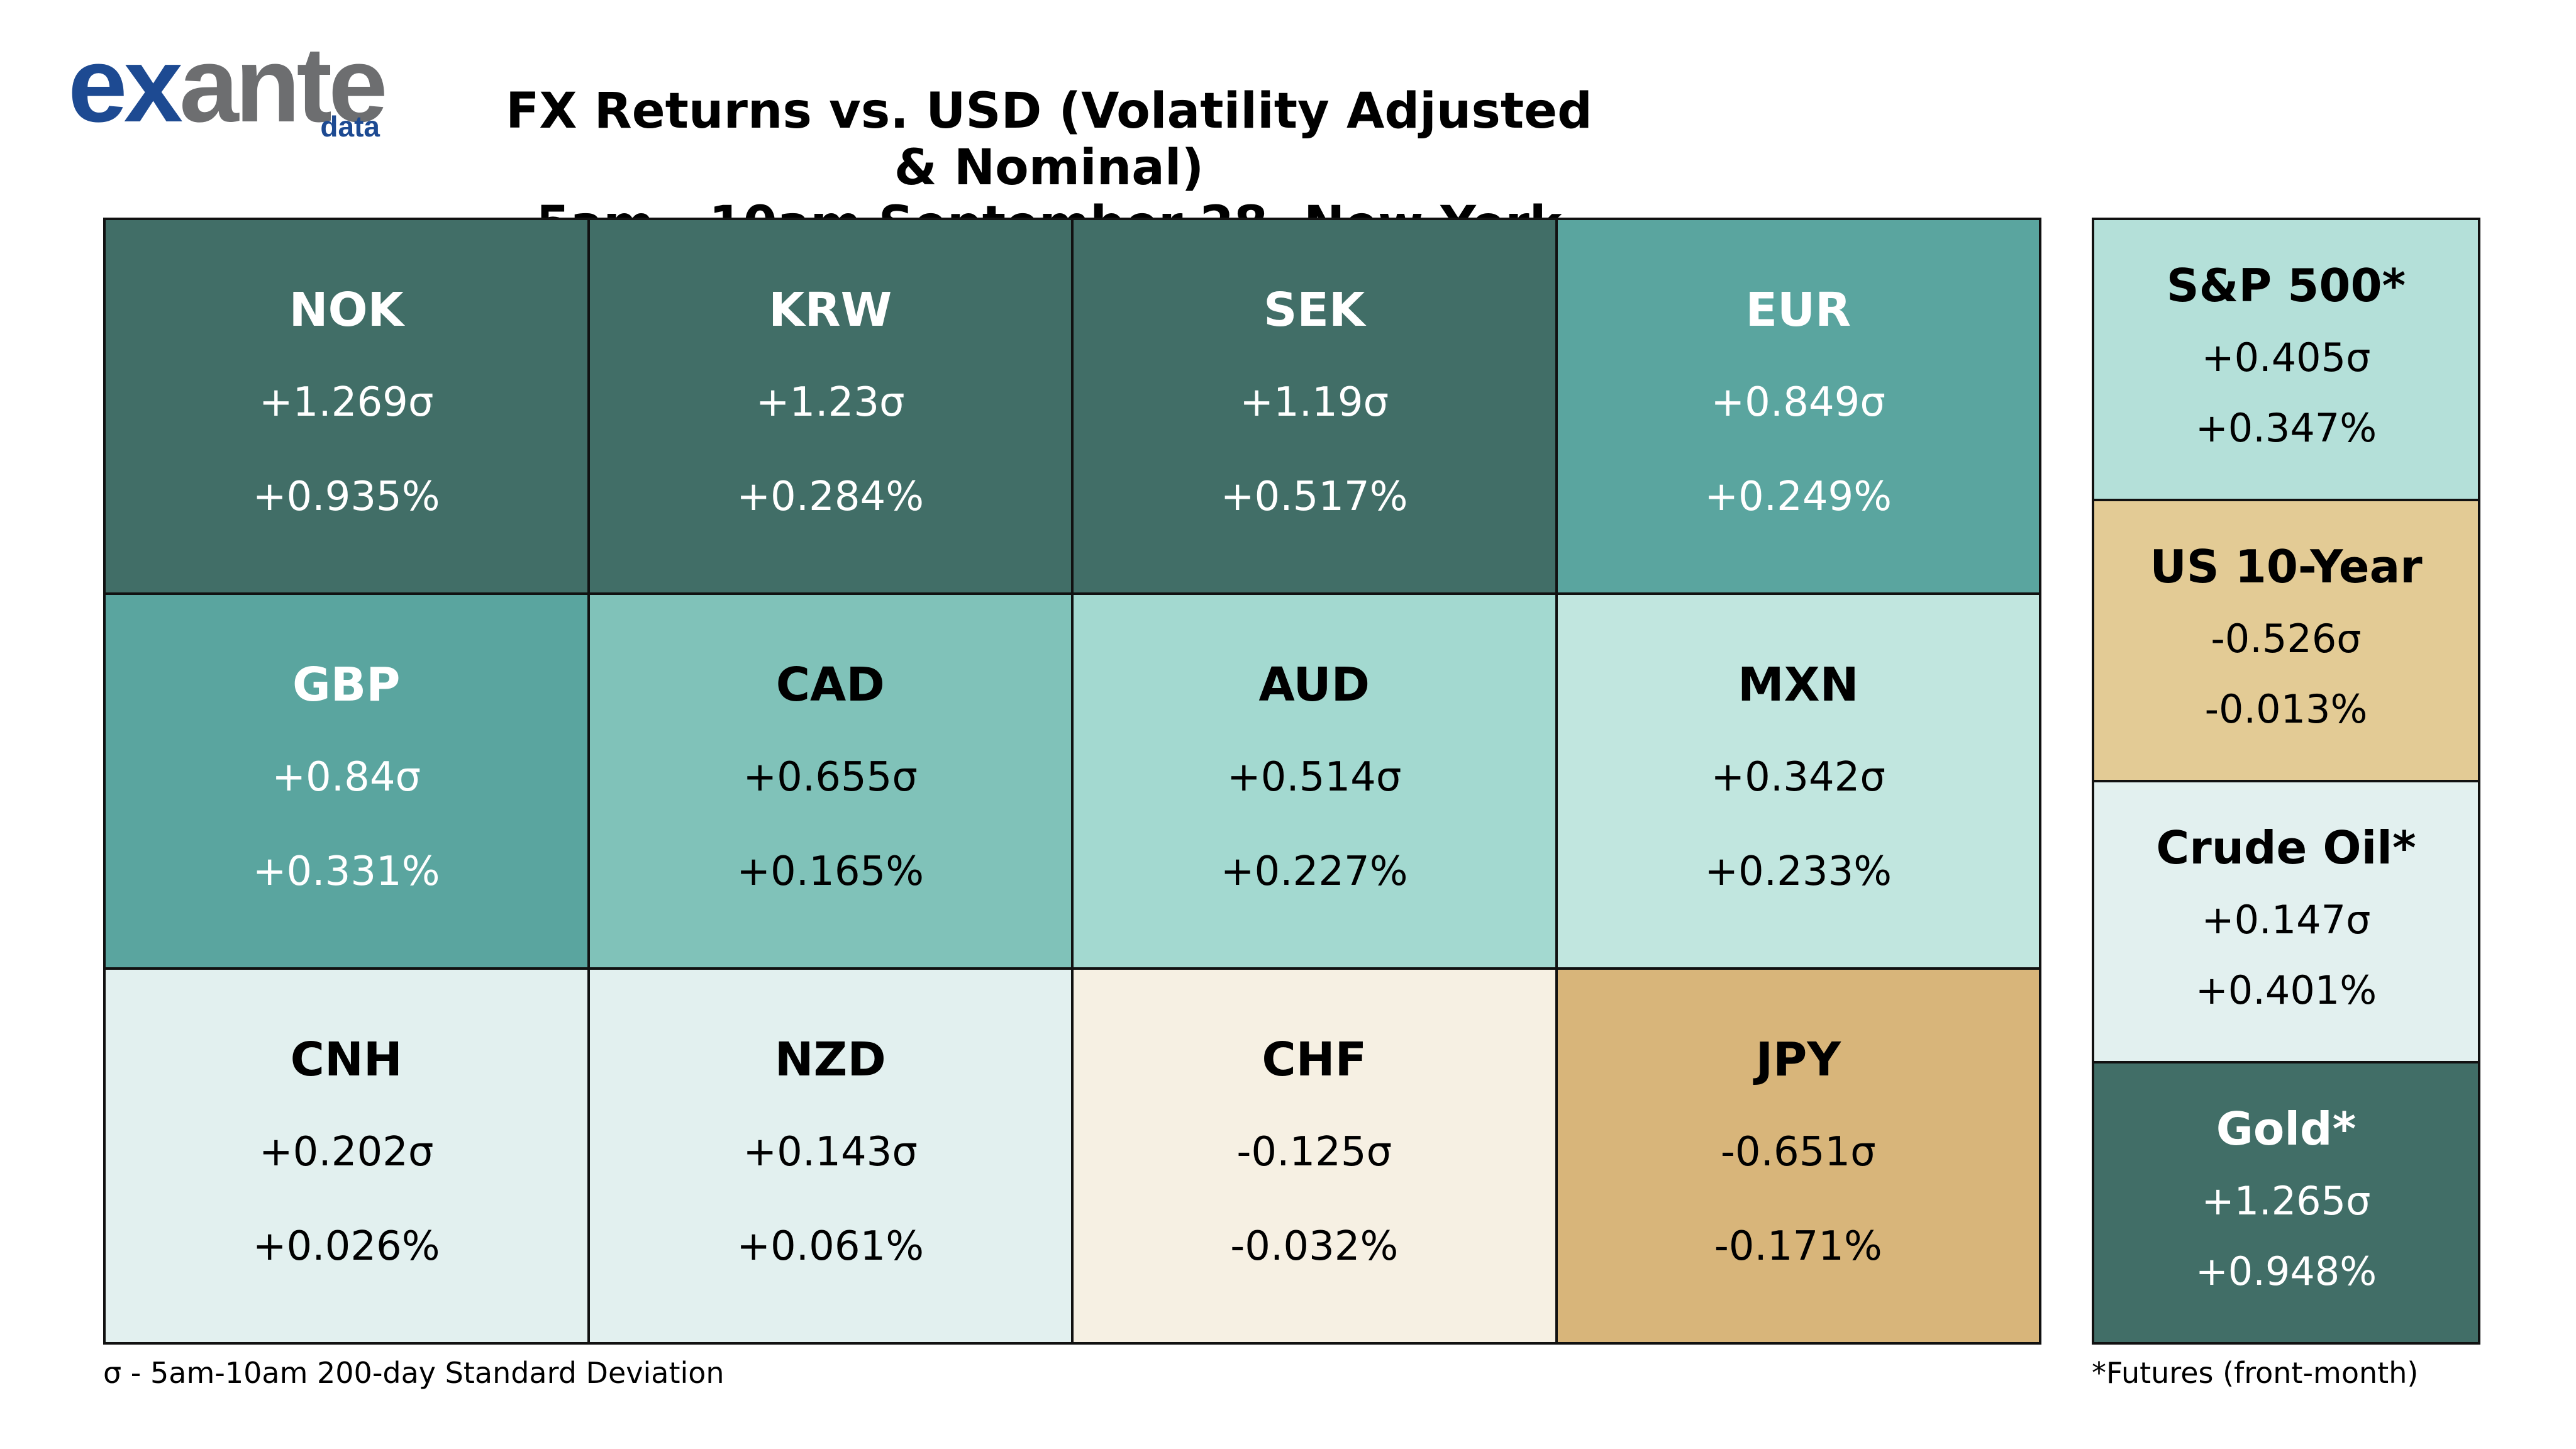 This screenshot has width=2576, height=1449. I want to click on fx-cnh-sigma-value: +0.202σ, so click(346, 1152).